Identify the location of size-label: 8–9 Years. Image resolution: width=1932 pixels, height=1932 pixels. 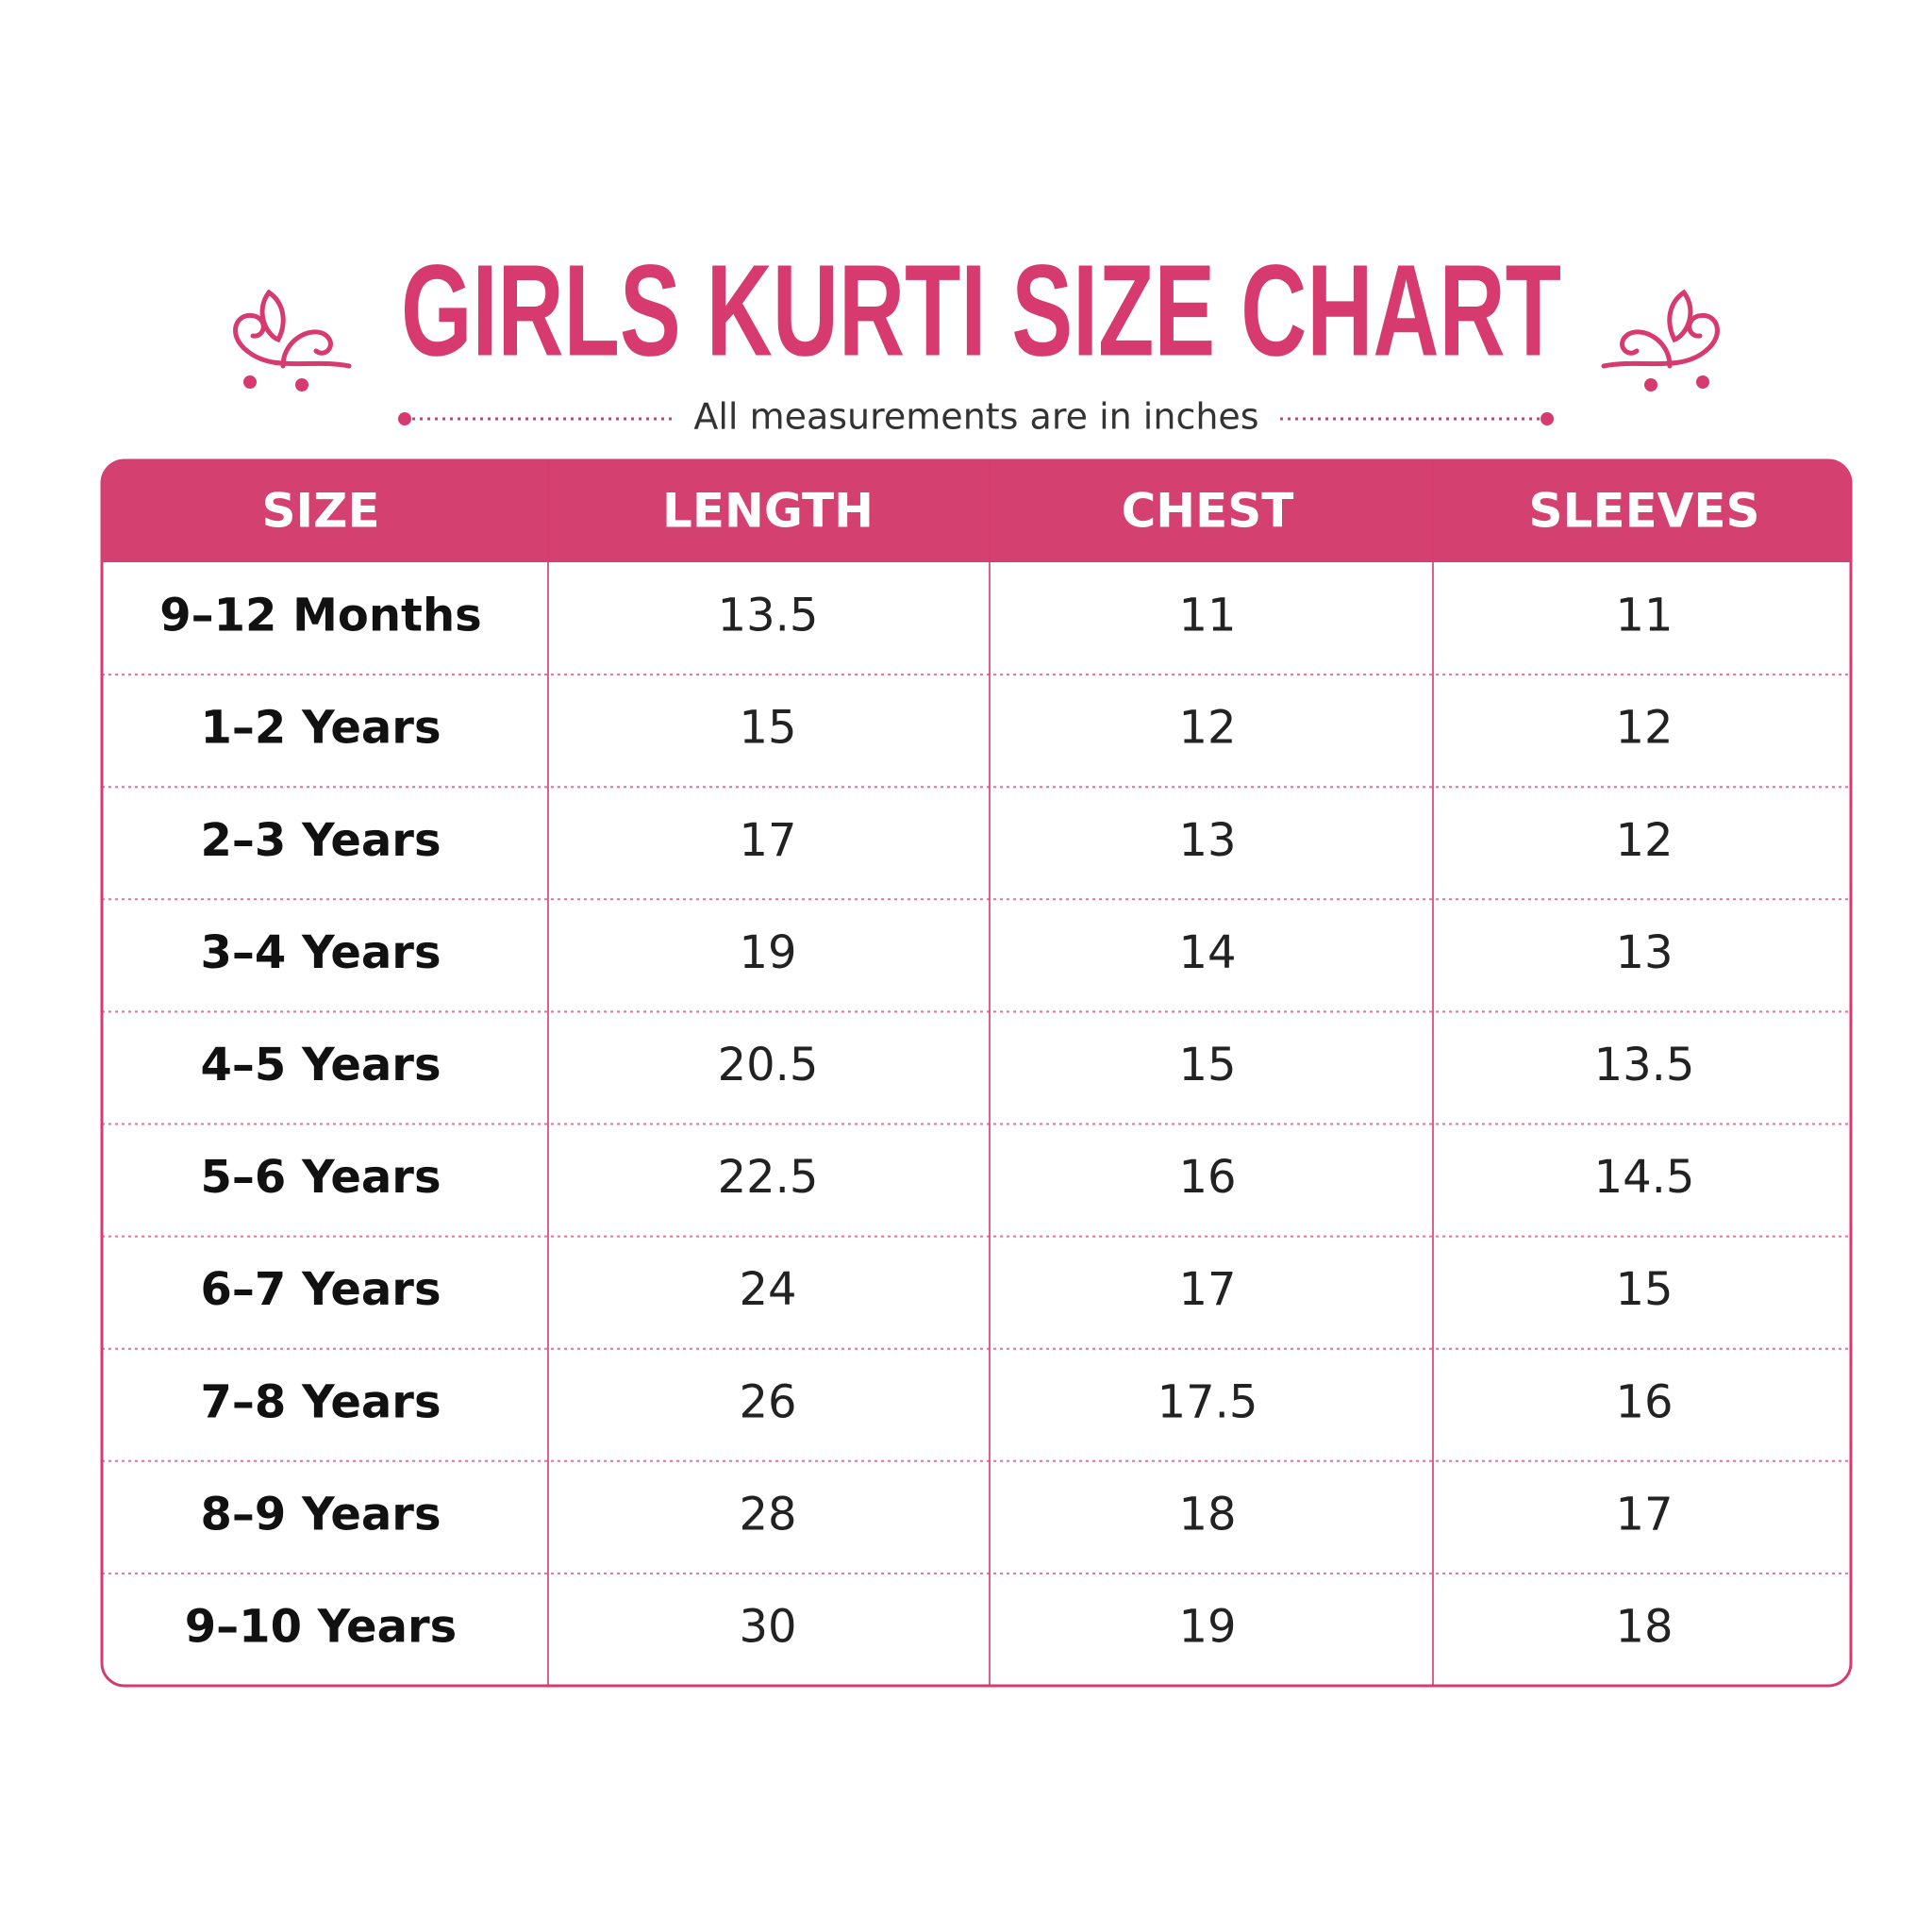
(320, 1515).